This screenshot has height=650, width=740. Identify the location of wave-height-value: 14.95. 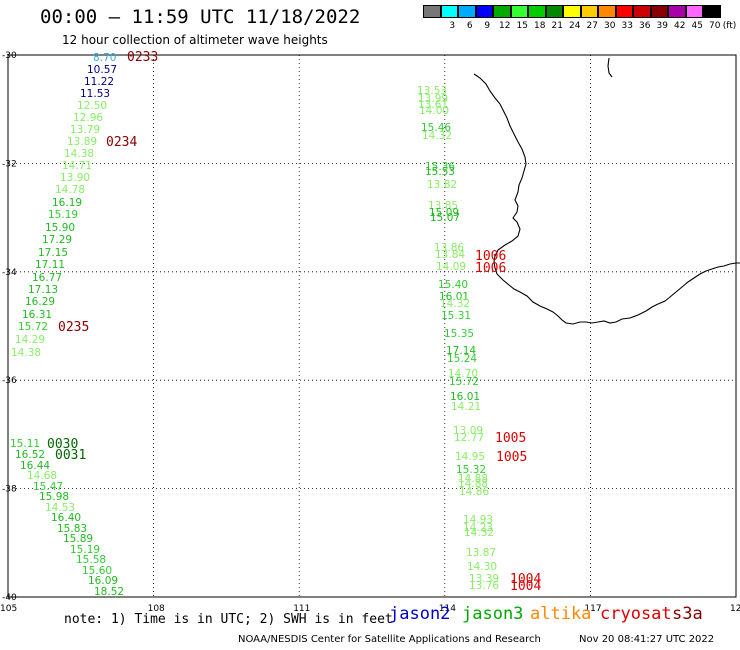
(470, 457).